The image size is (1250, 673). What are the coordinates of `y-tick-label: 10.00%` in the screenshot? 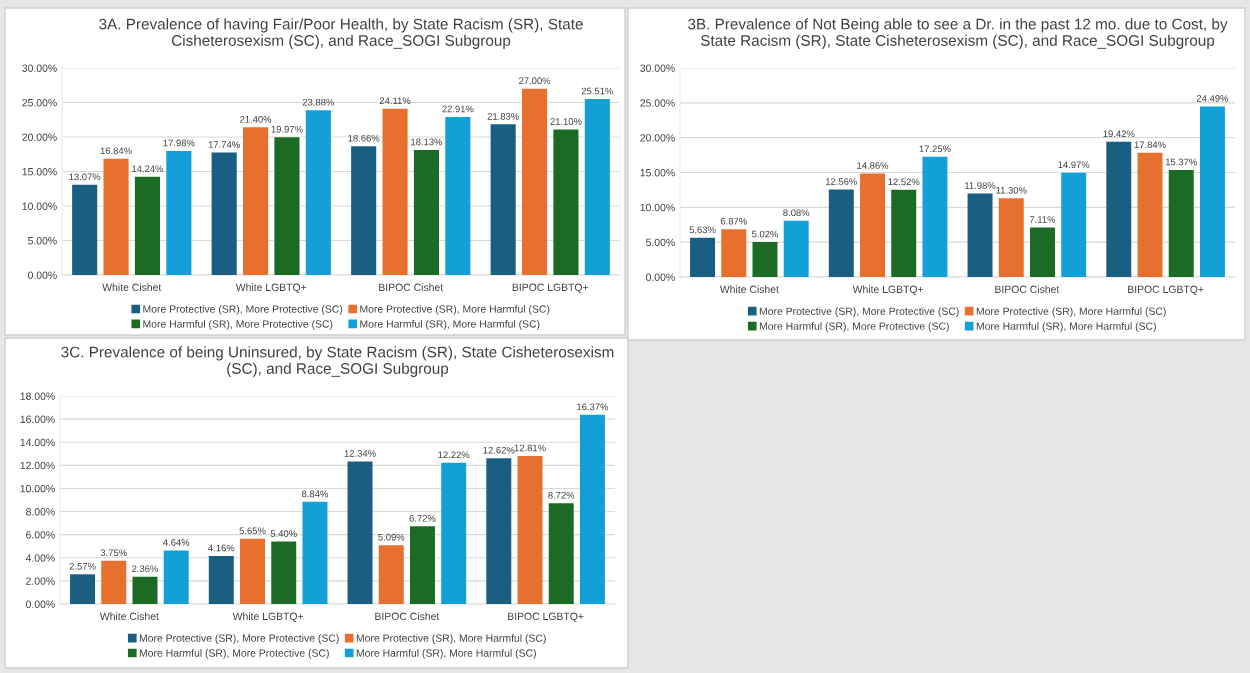 It's located at (37, 488).